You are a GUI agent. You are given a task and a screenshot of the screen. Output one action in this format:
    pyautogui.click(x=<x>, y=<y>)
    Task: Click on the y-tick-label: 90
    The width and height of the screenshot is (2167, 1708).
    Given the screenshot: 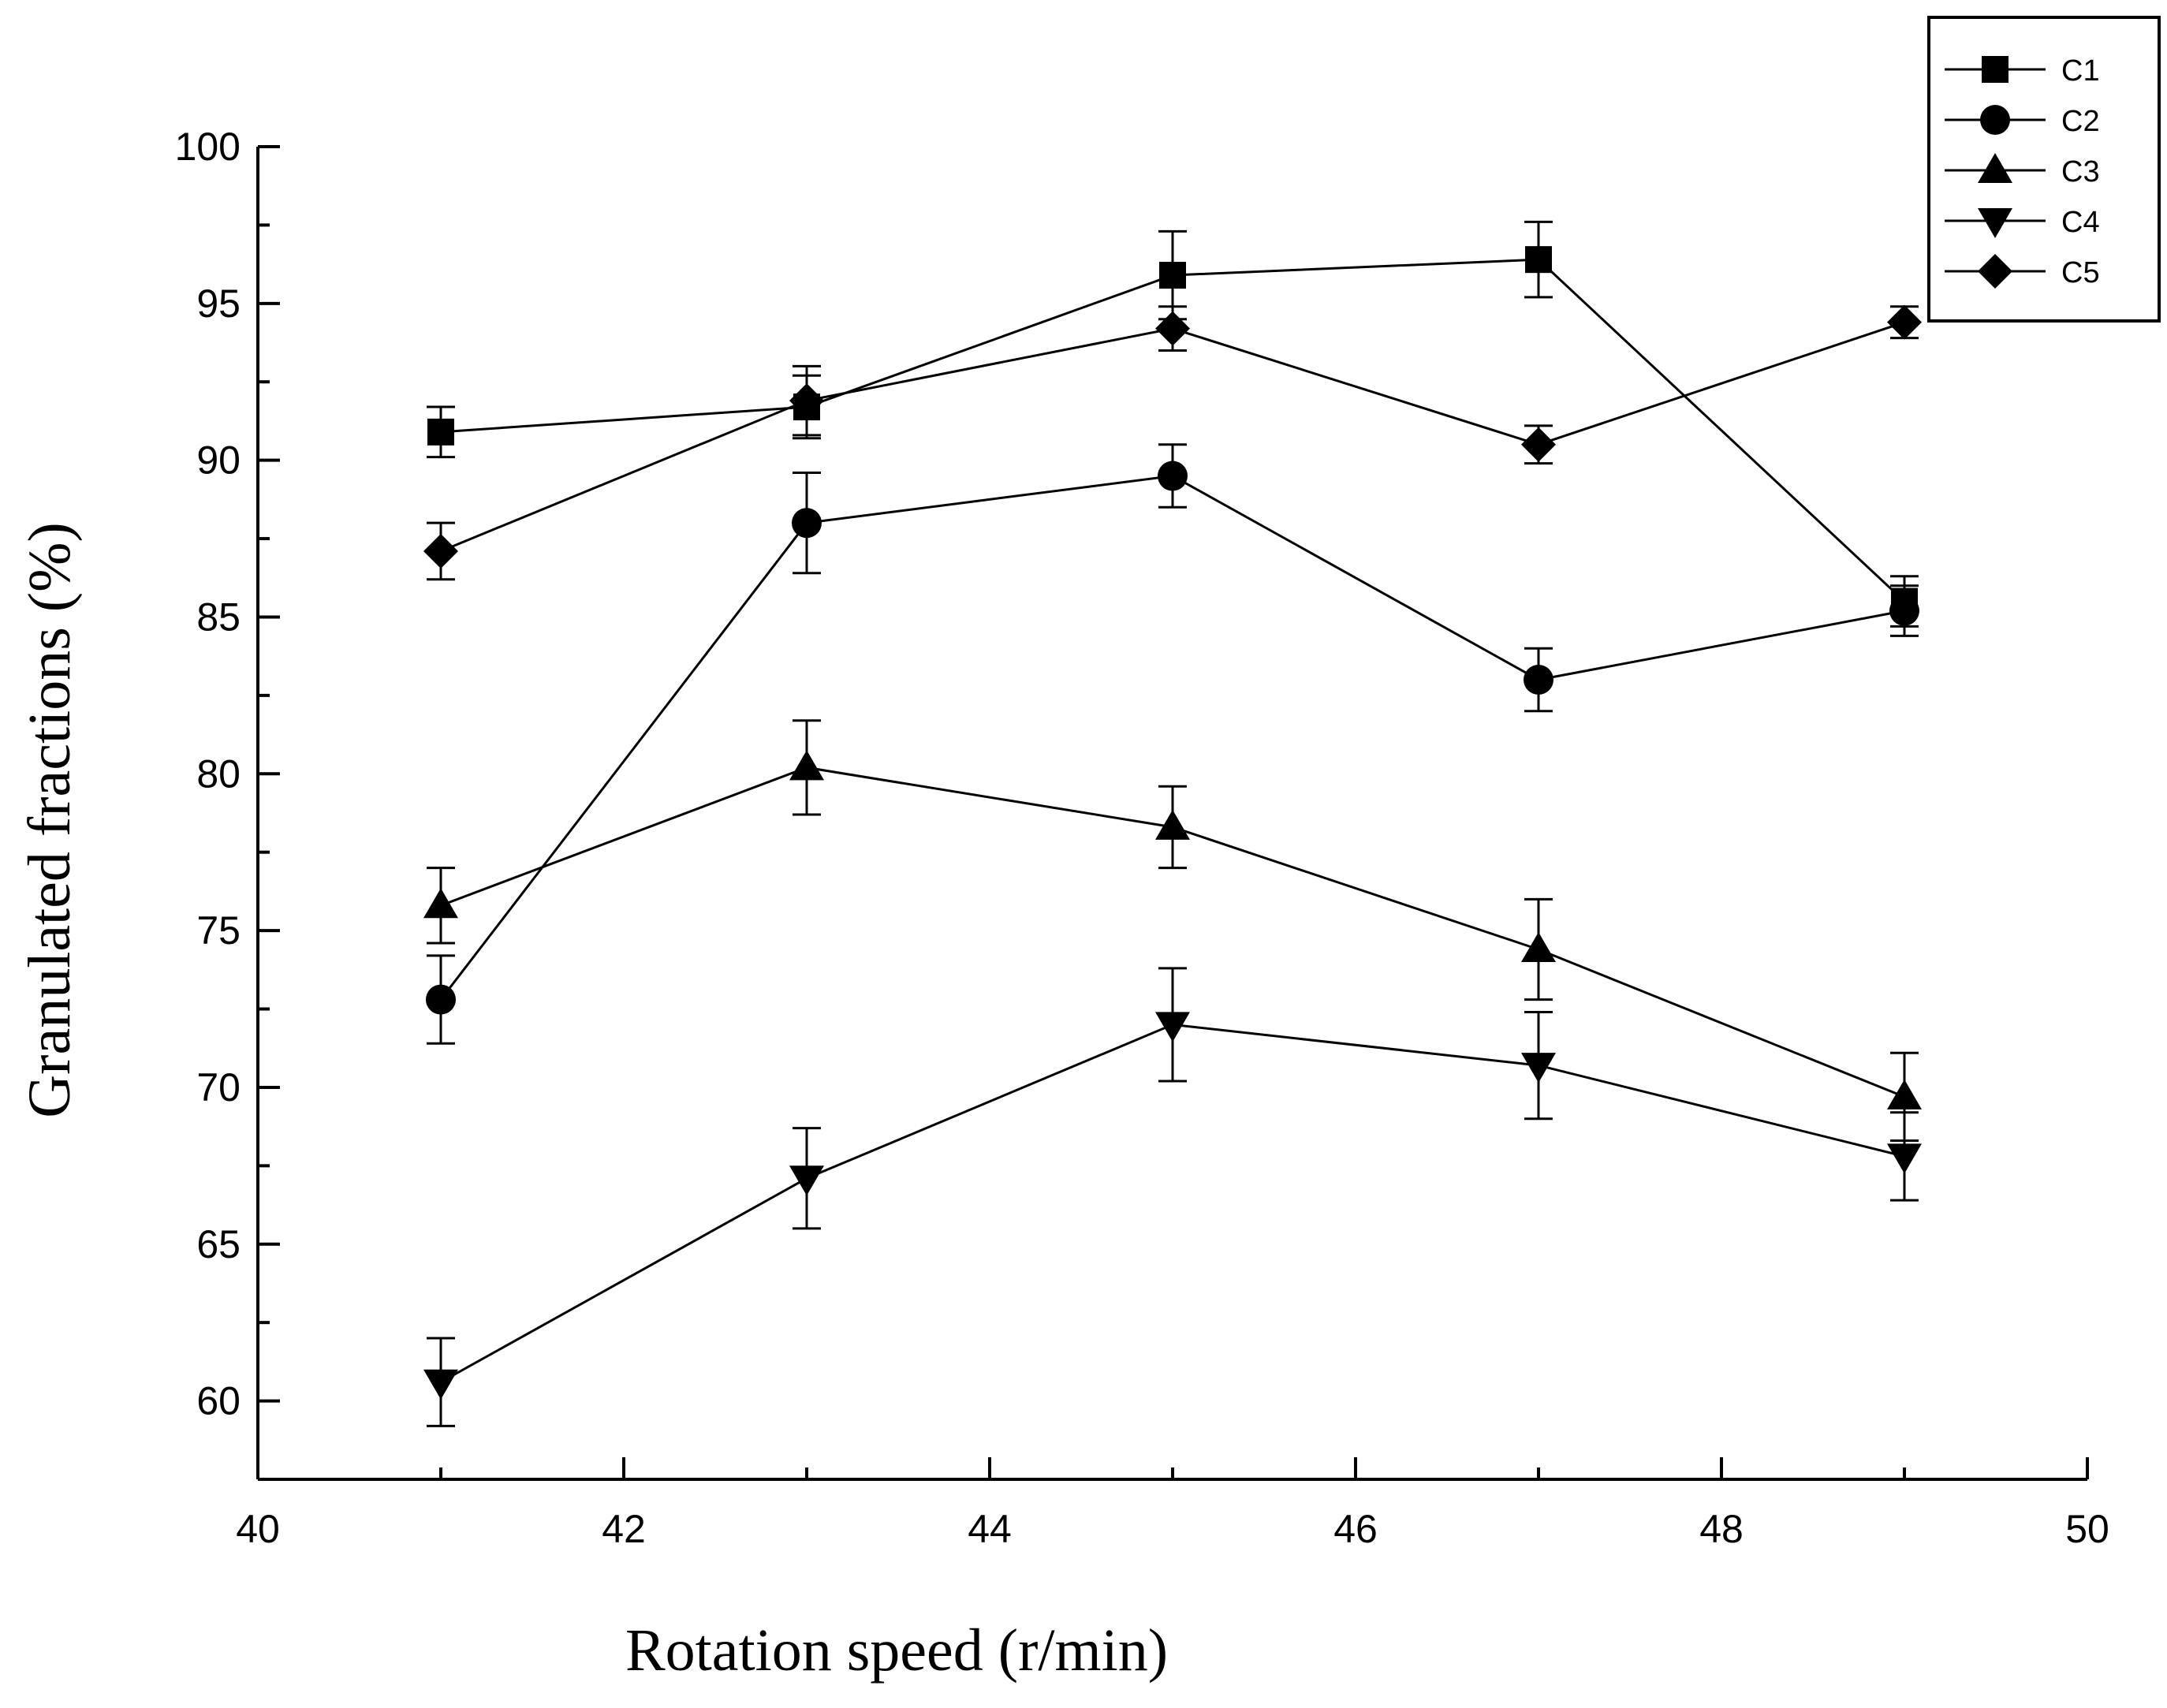 What is the action you would take?
    pyautogui.click(x=218, y=461)
    